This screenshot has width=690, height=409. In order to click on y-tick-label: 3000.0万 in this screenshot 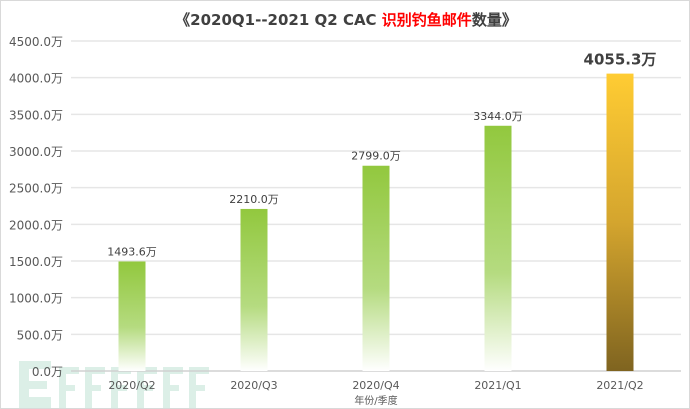, I will do `click(36, 152)`.